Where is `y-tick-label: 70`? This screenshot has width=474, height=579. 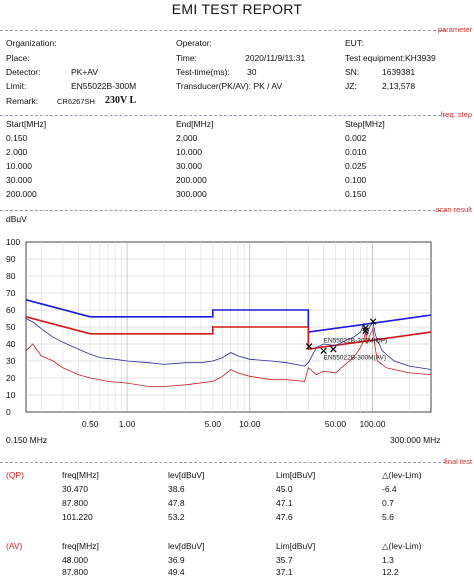 y-tick-label: 70 is located at coordinates (11, 293).